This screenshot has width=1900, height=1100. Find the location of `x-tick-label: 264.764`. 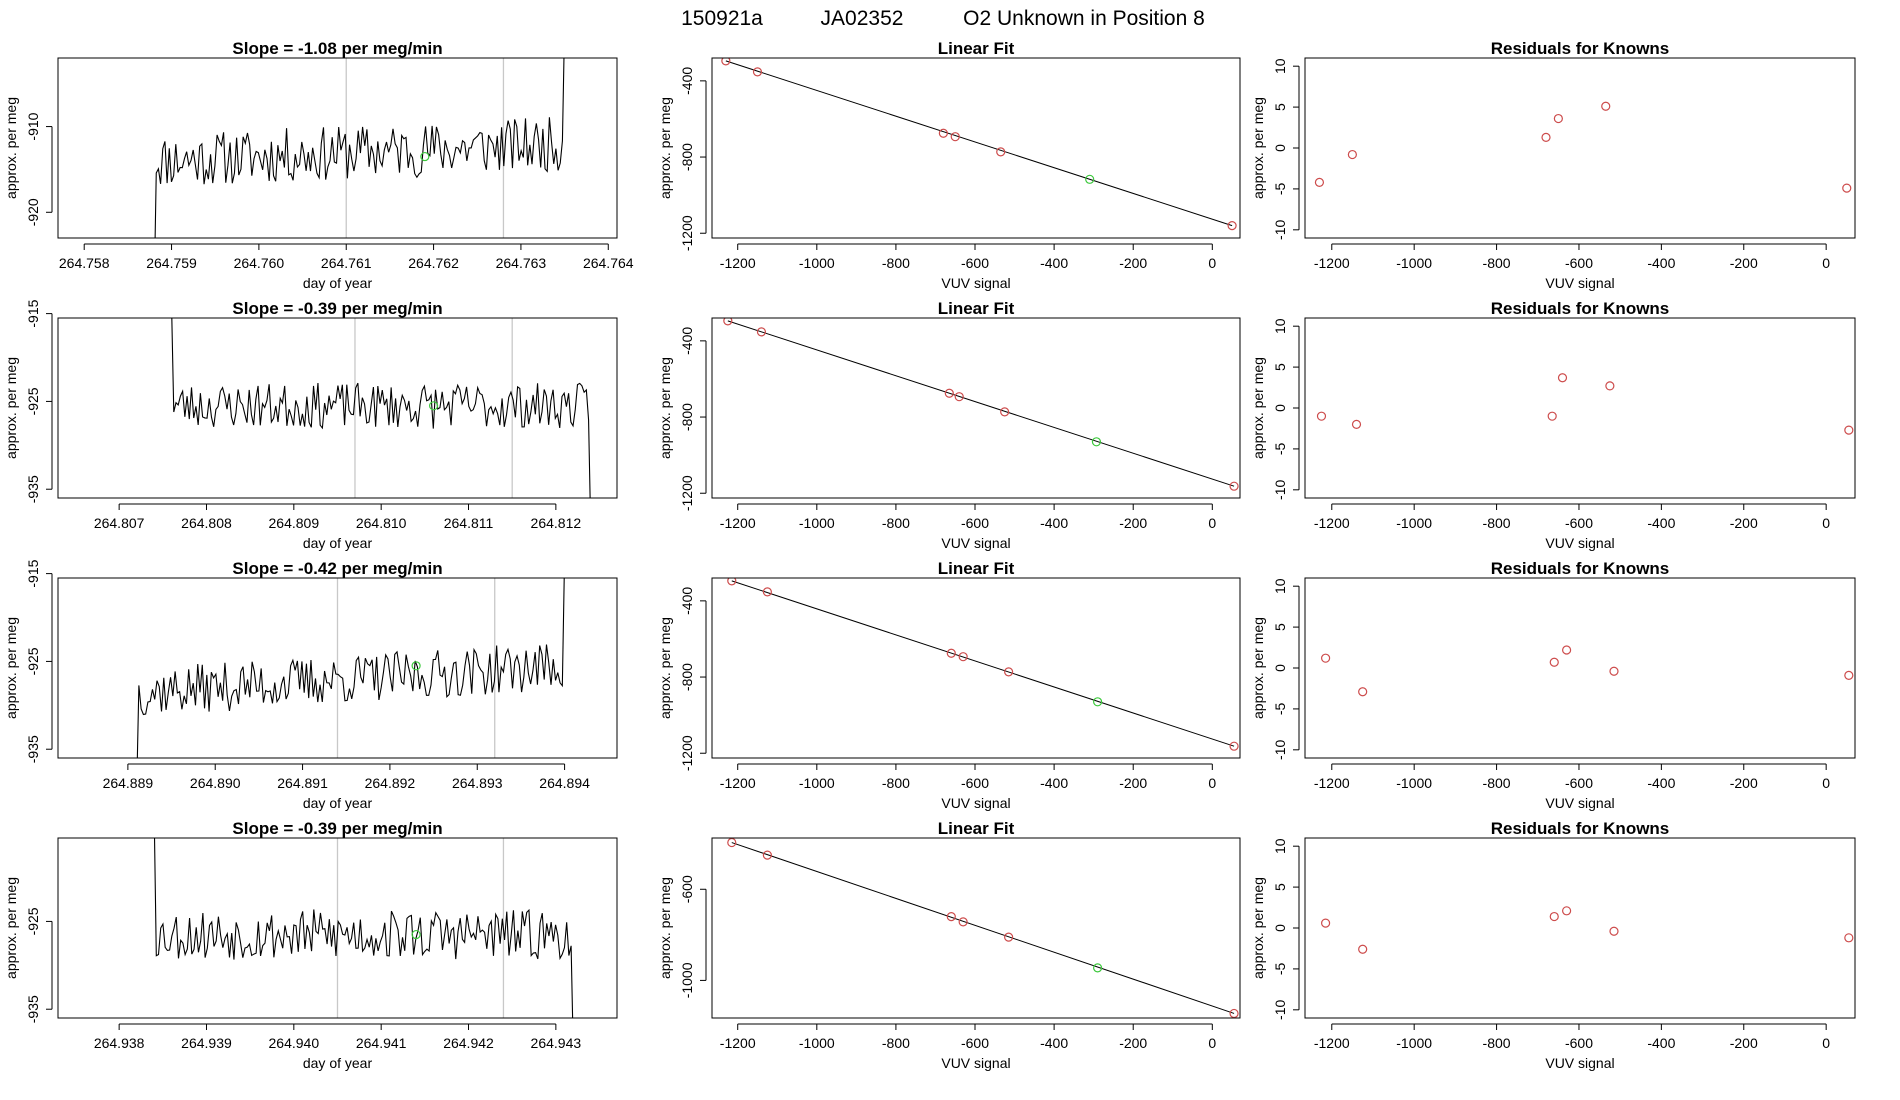

x-tick-label: 264.764 is located at coordinates (608, 263).